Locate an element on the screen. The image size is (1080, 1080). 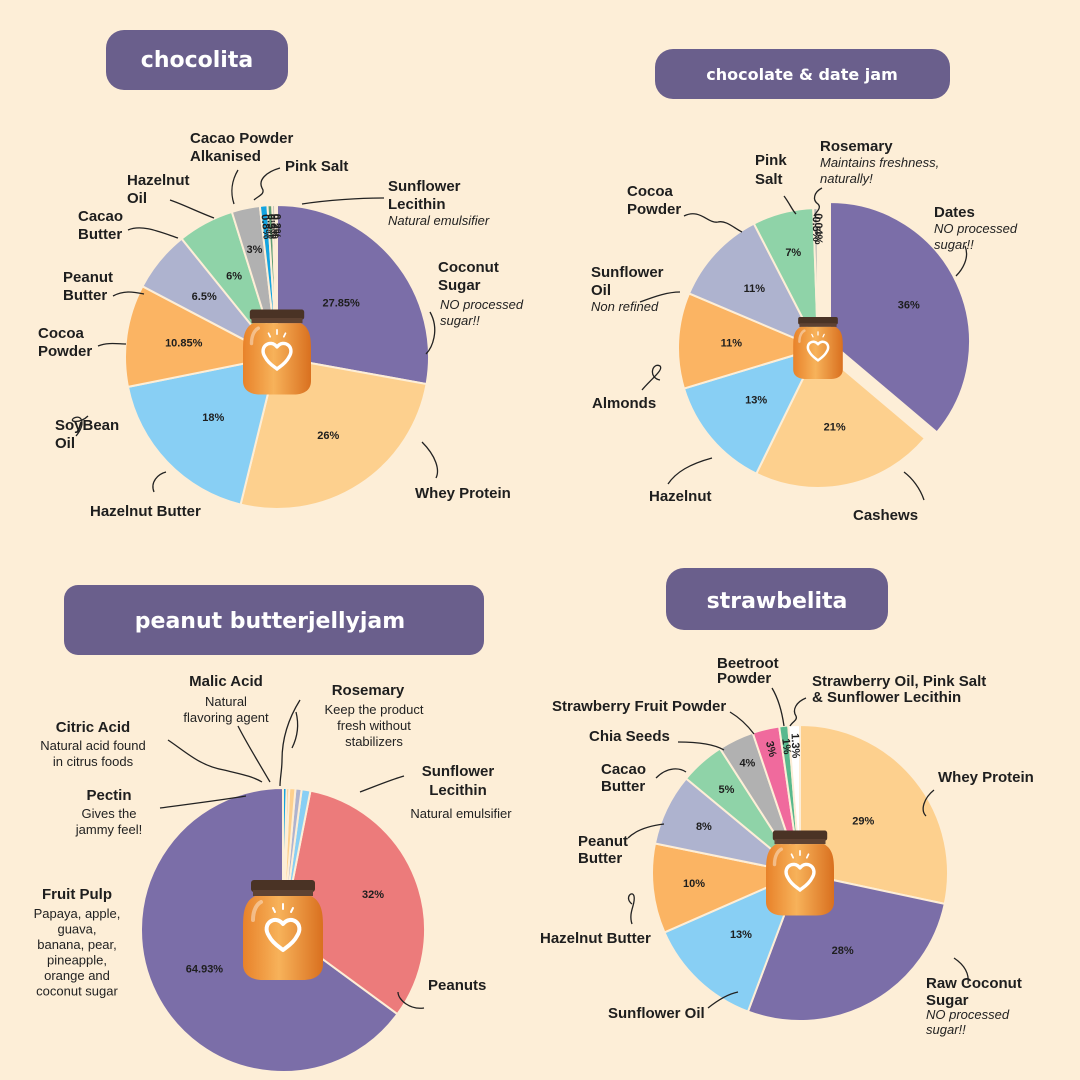
slice-label: Sunflower Lecithin is located at coordinates (424, 195).